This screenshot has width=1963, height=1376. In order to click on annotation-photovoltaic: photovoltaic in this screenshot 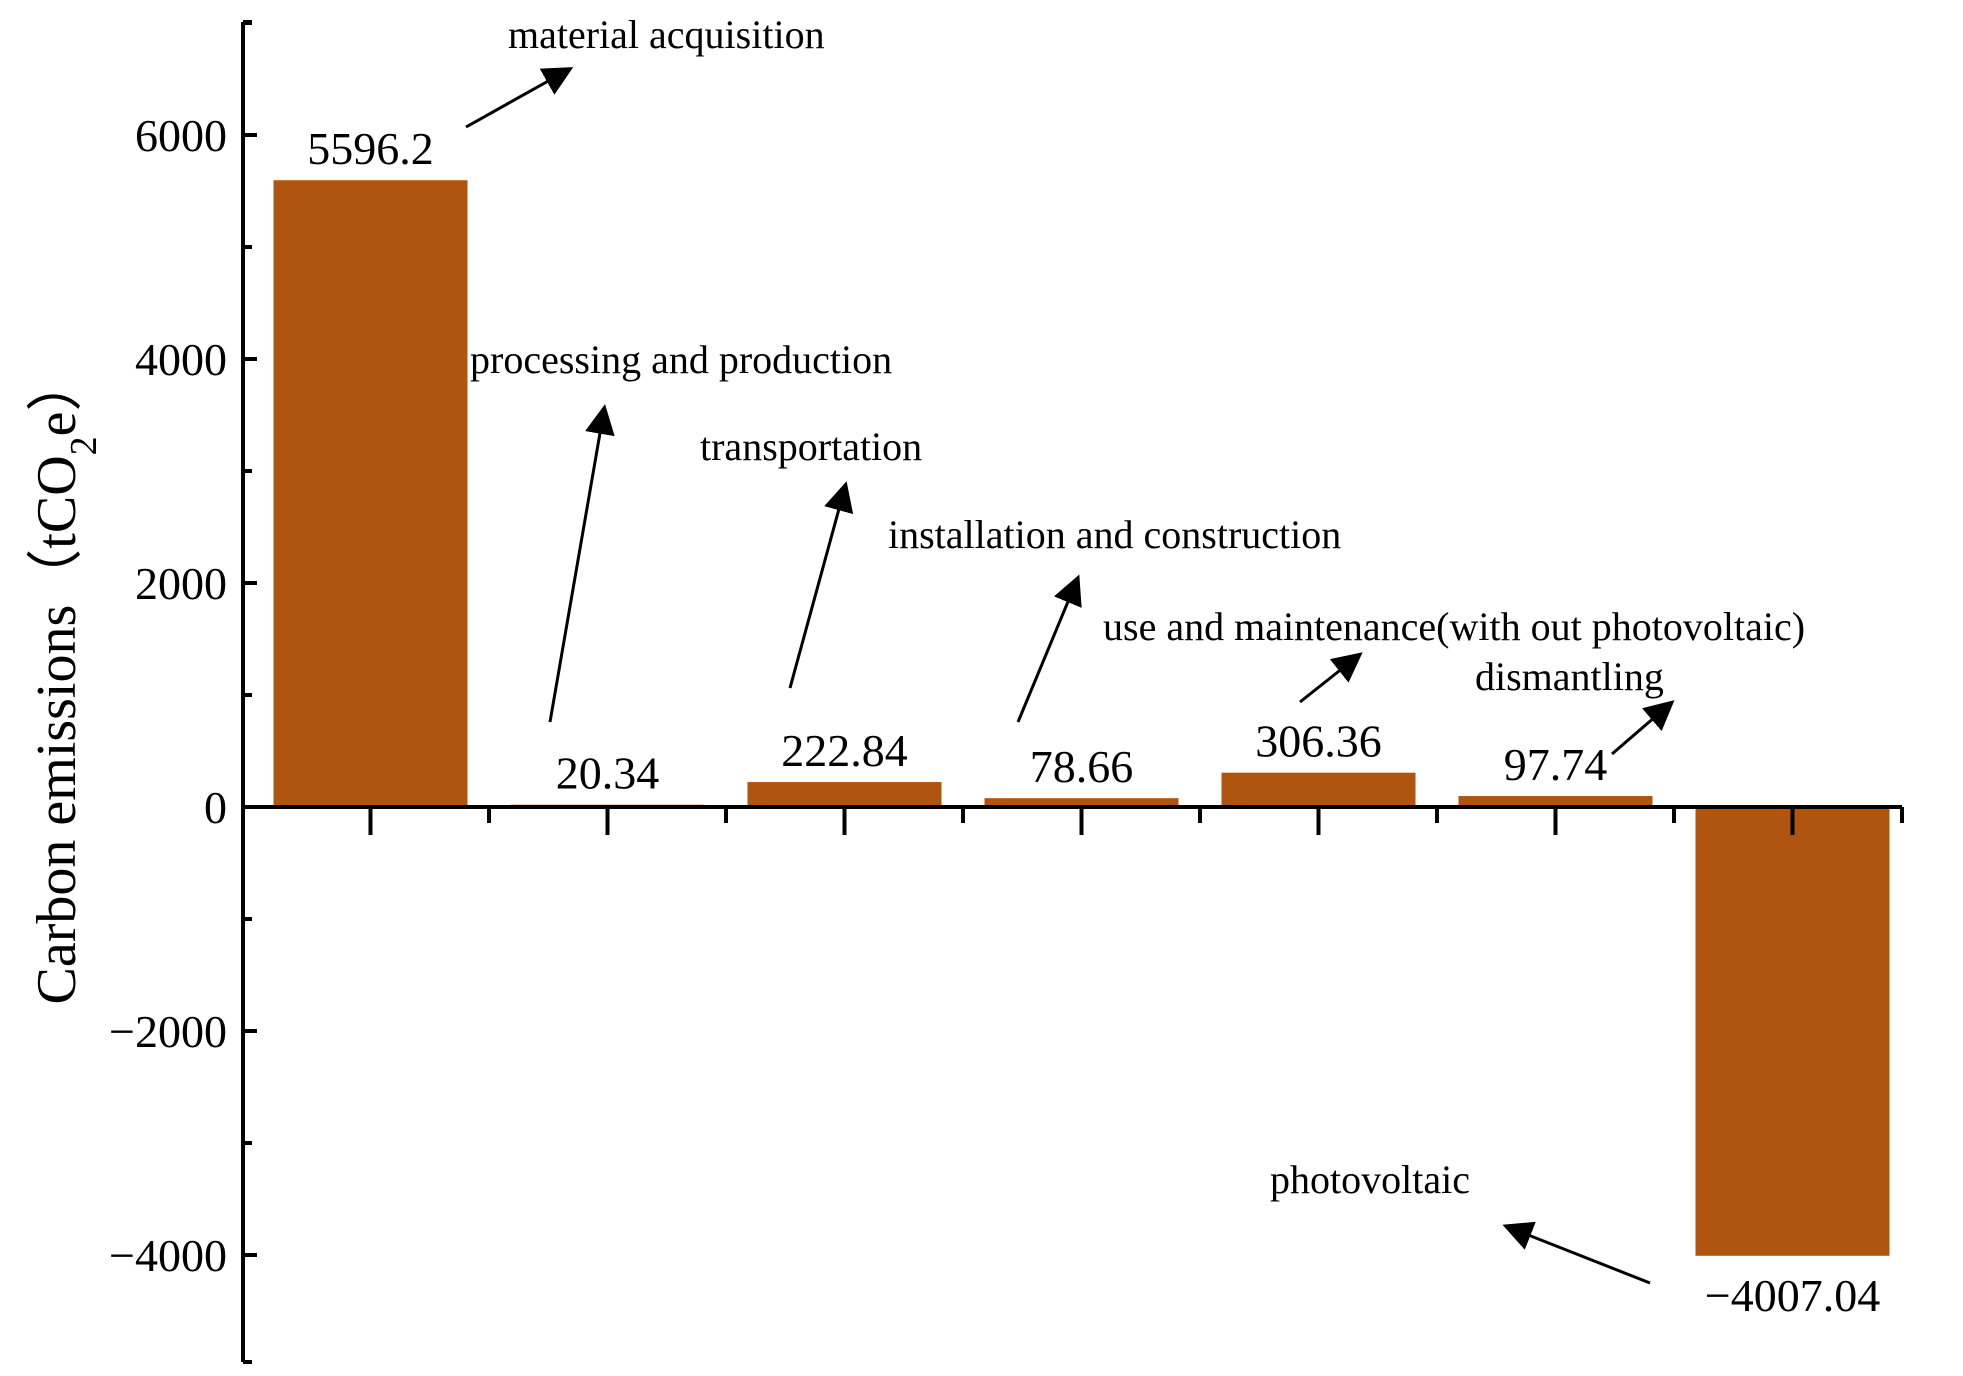, I will do `click(1370, 1179)`.